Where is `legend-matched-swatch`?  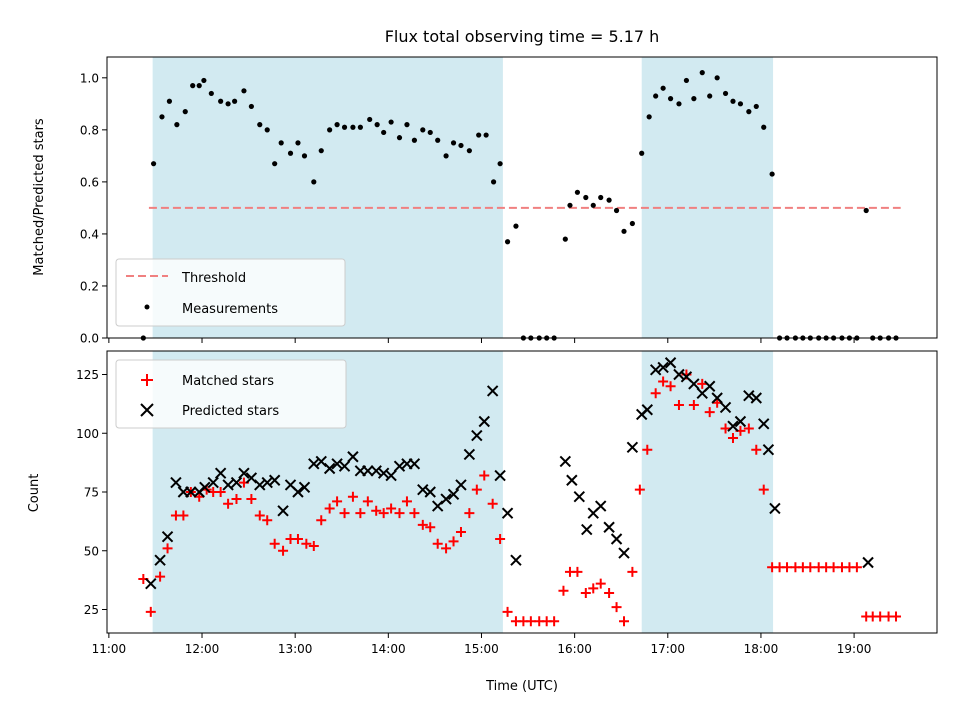
legend-matched-swatch is located at coordinates (147, 380).